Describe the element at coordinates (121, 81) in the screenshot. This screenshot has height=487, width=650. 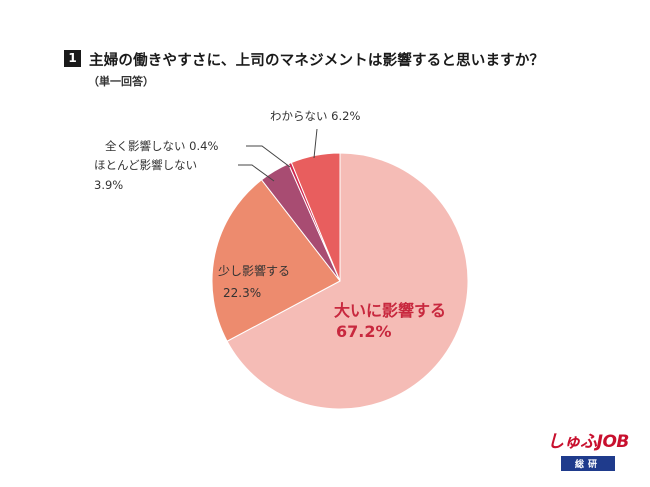
I see `chart-subtitle: （単一回答）` at that location.